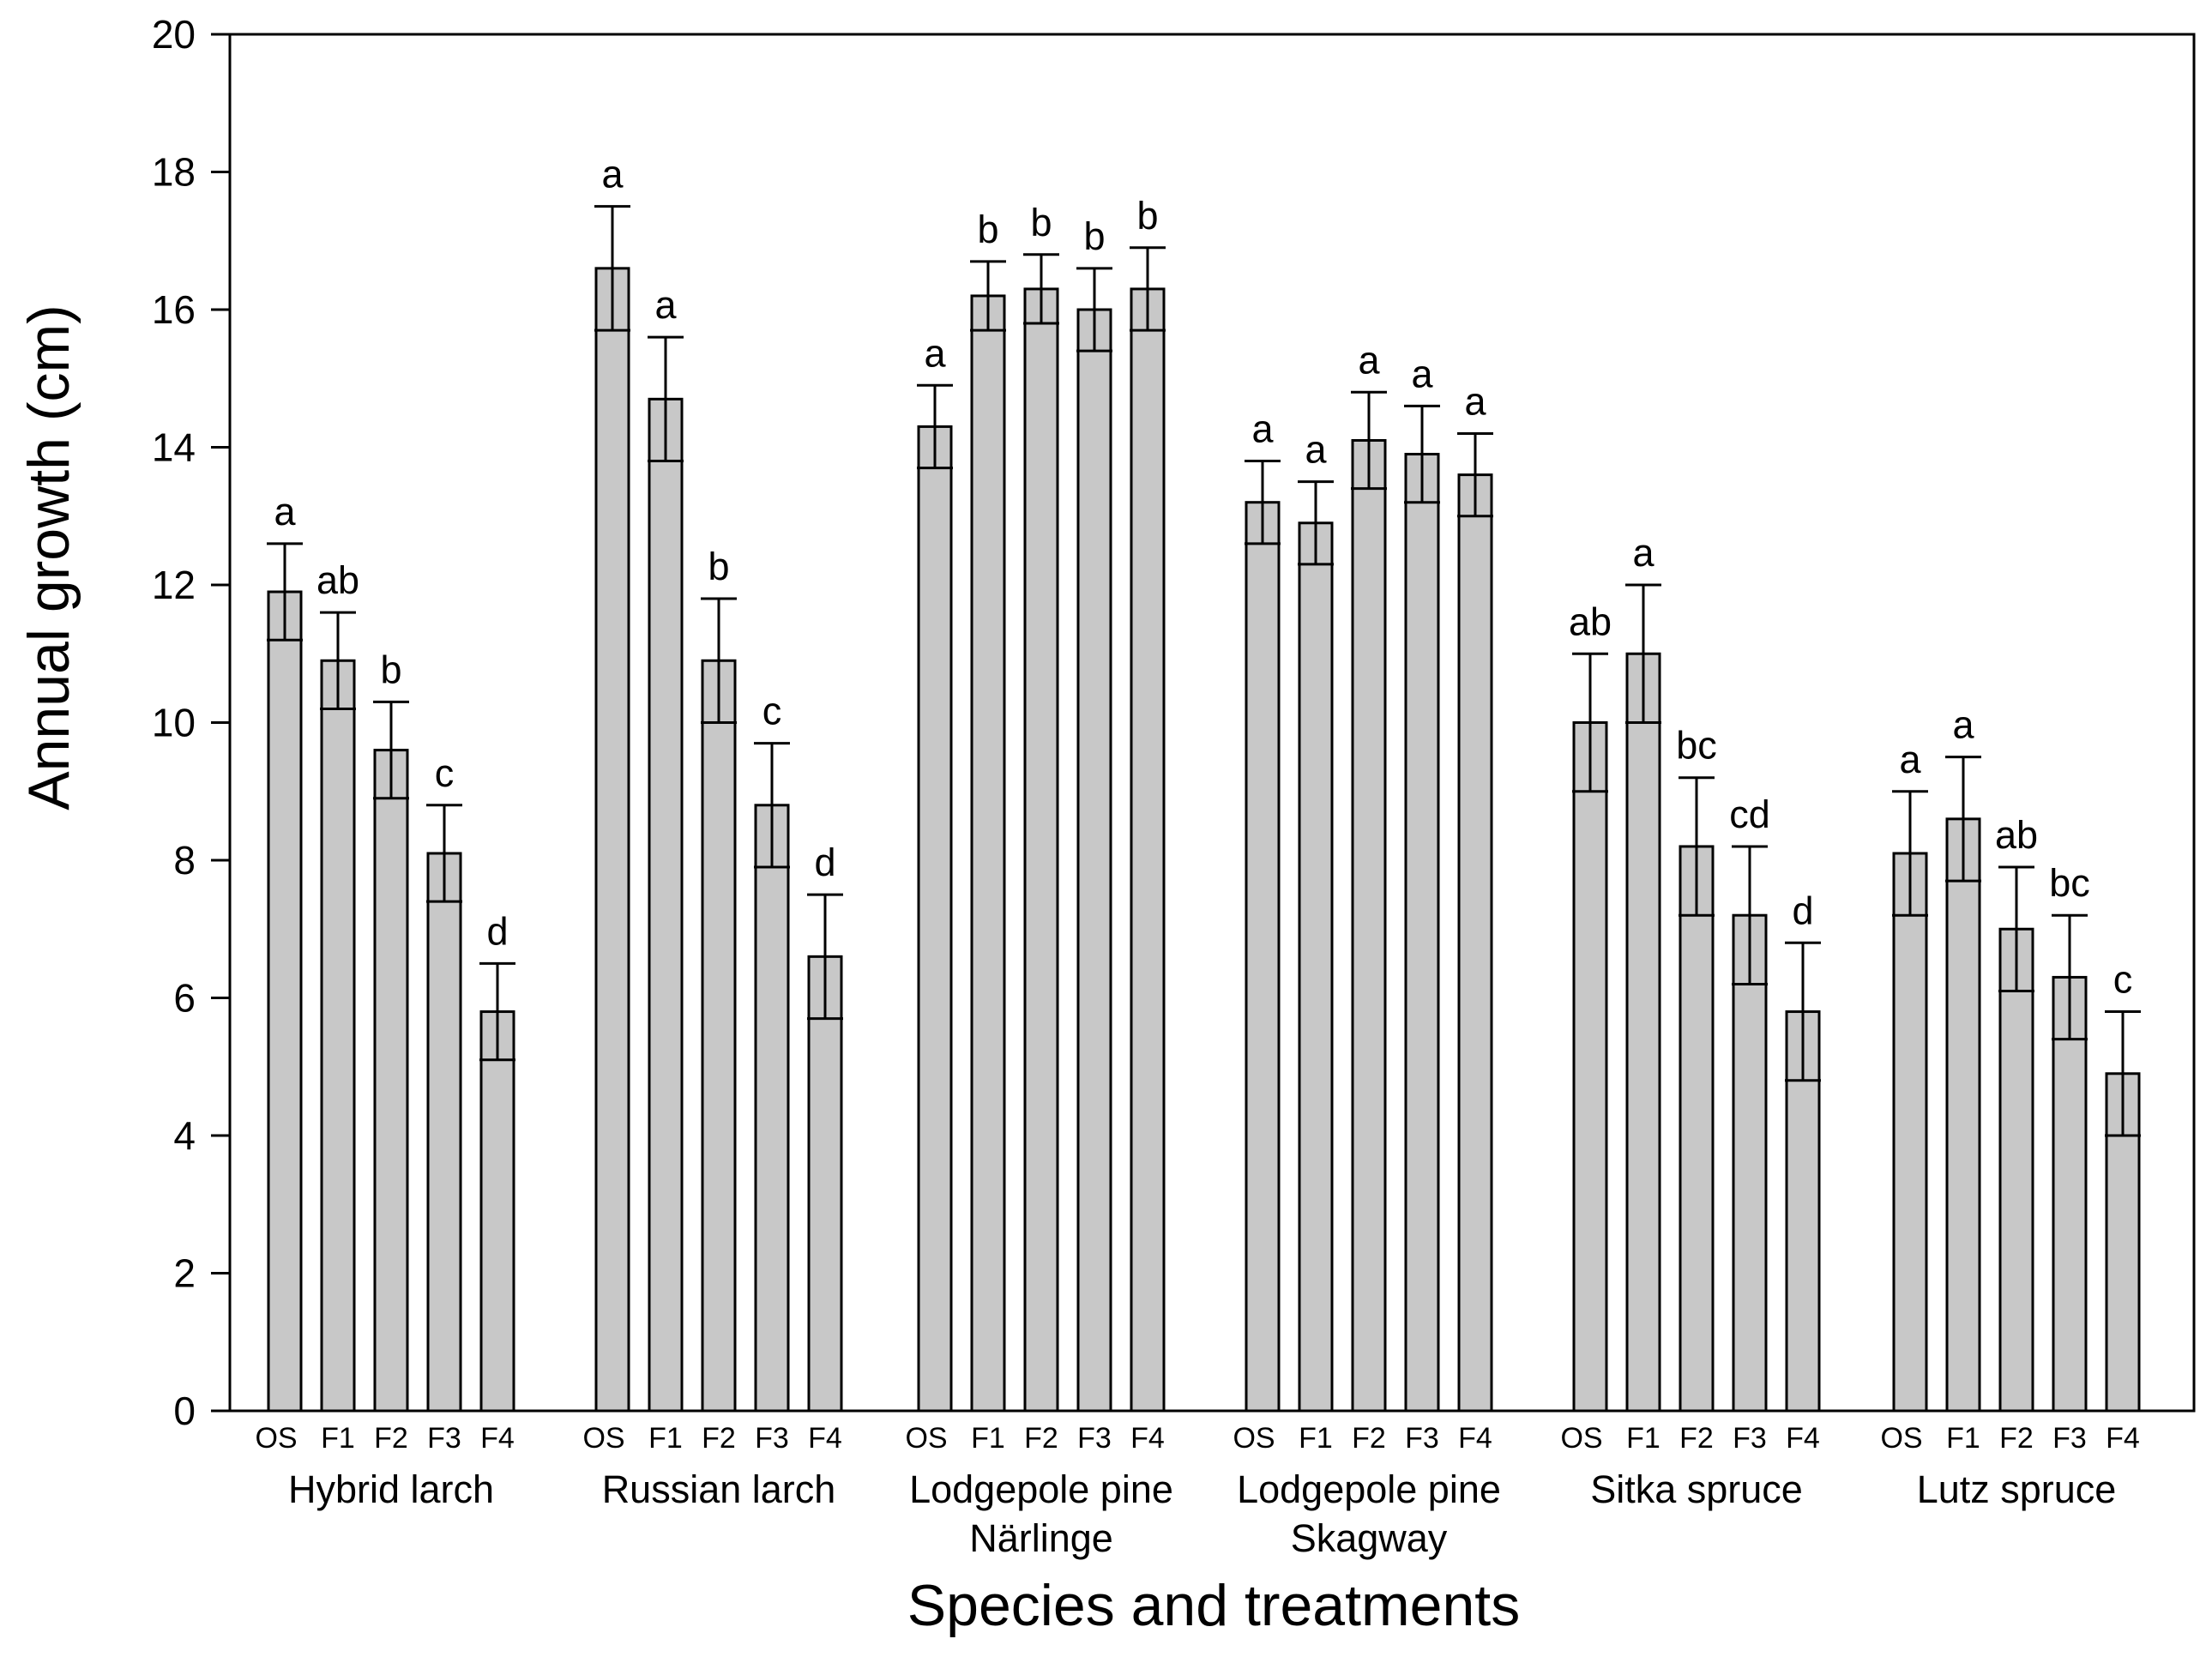 Image resolution: width=2212 pixels, height=1663 pixels. I want to click on group-label: Närlinge, so click(1041, 1538).